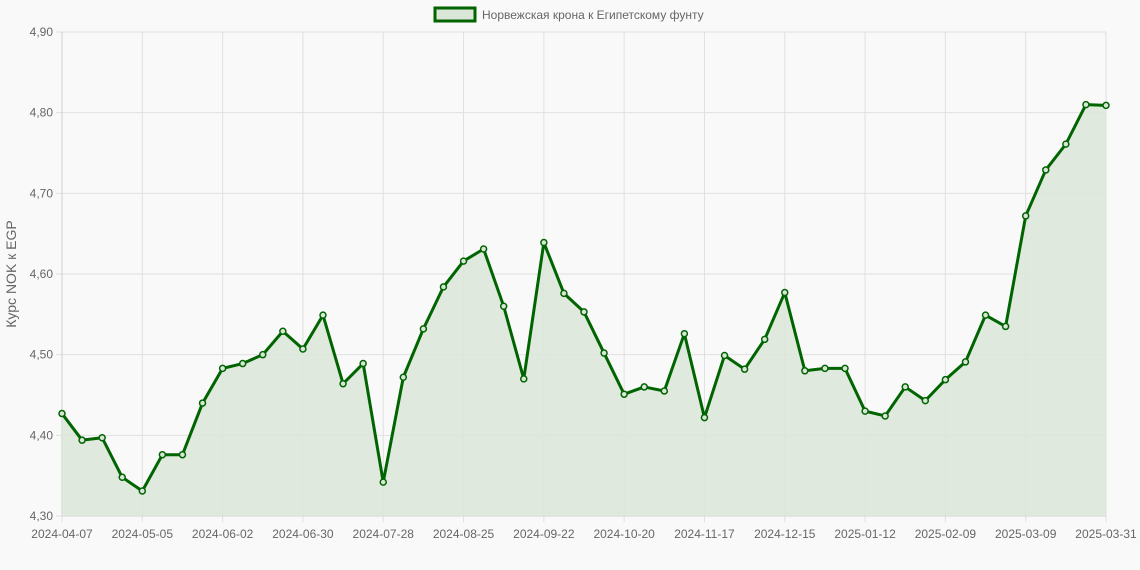  What do you see at coordinates (865, 534) in the screenshot?
I see `x-tick-label: 2025-01-12` at bounding box center [865, 534].